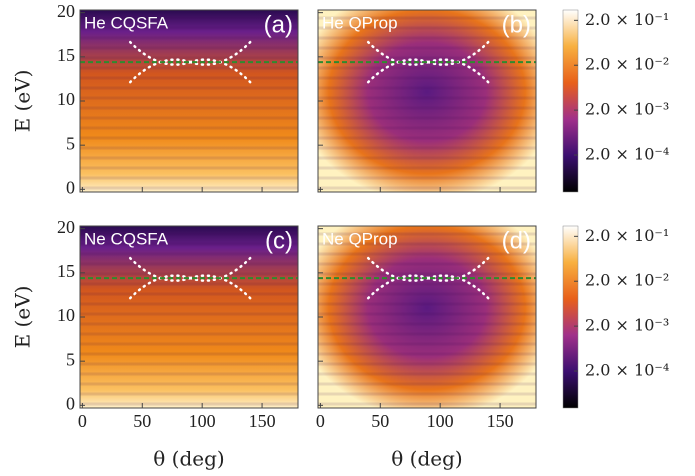 The height and width of the screenshot is (476, 695). What do you see at coordinates (516, 24) in the screenshot?
I see `panel-label: (b)` at bounding box center [516, 24].